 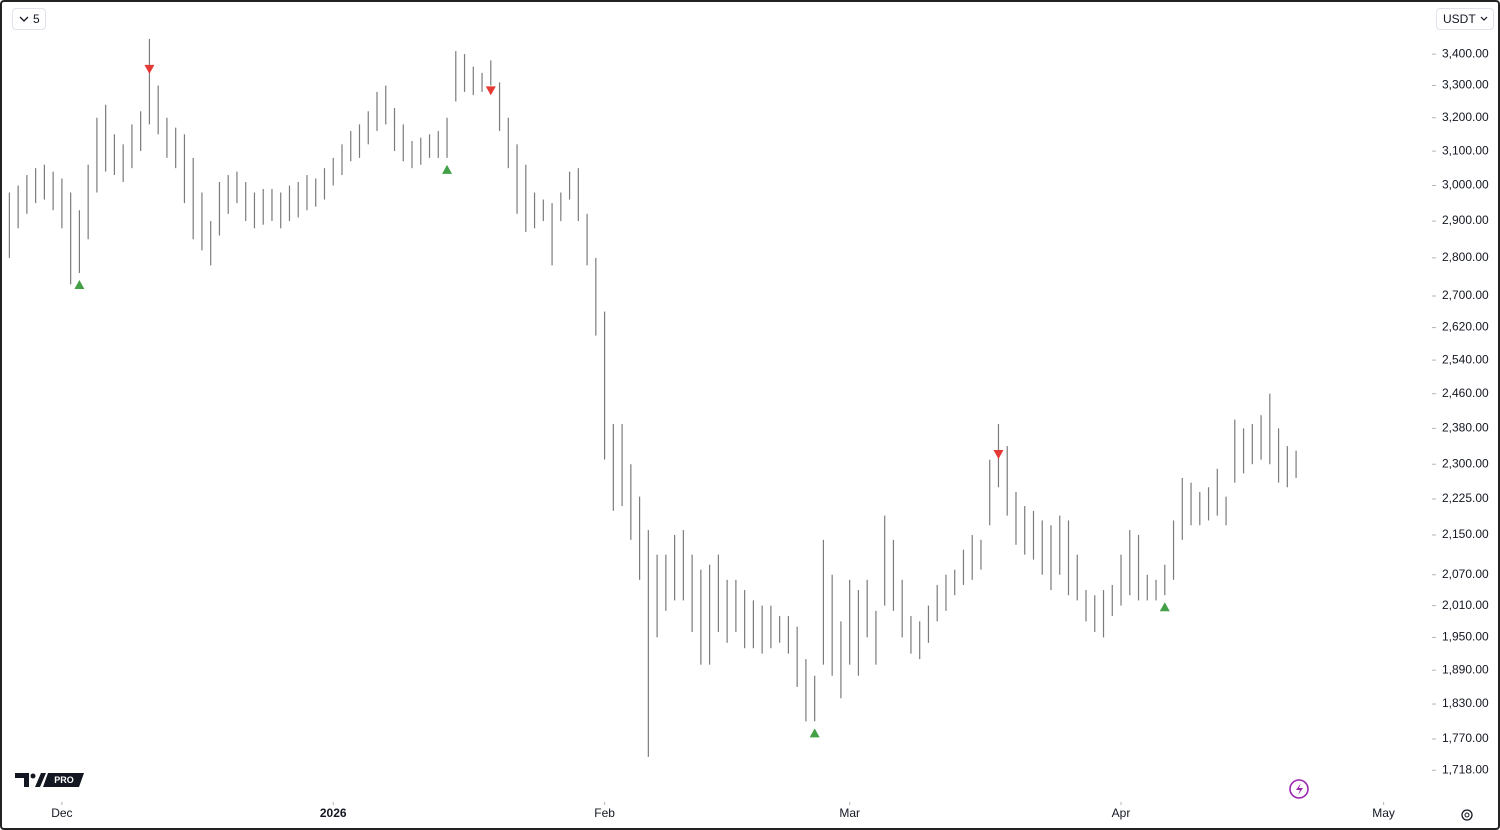 What do you see at coordinates (1465, 498) in the screenshot?
I see `y-tick-label: 2,225.00` at bounding box center [1465, 498].